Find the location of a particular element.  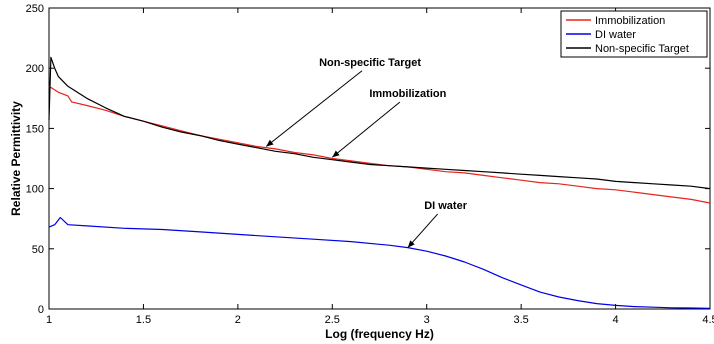

x-tick-label: 4 is located at coordinates (616, 320).